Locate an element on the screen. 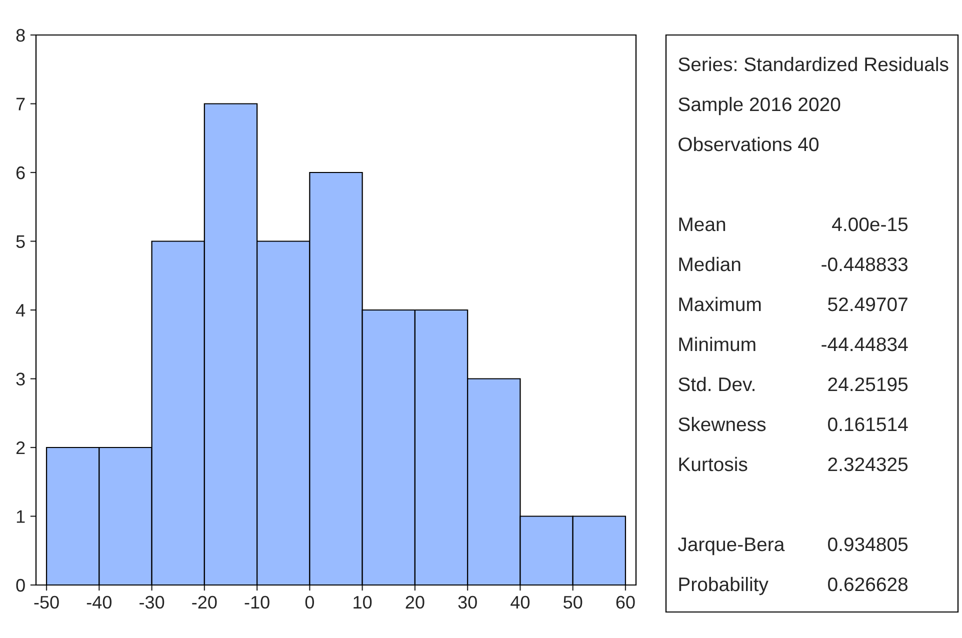 This screenshot has width=962, height=638. x-tick-label: 30 is located at coordinates (467, 602).